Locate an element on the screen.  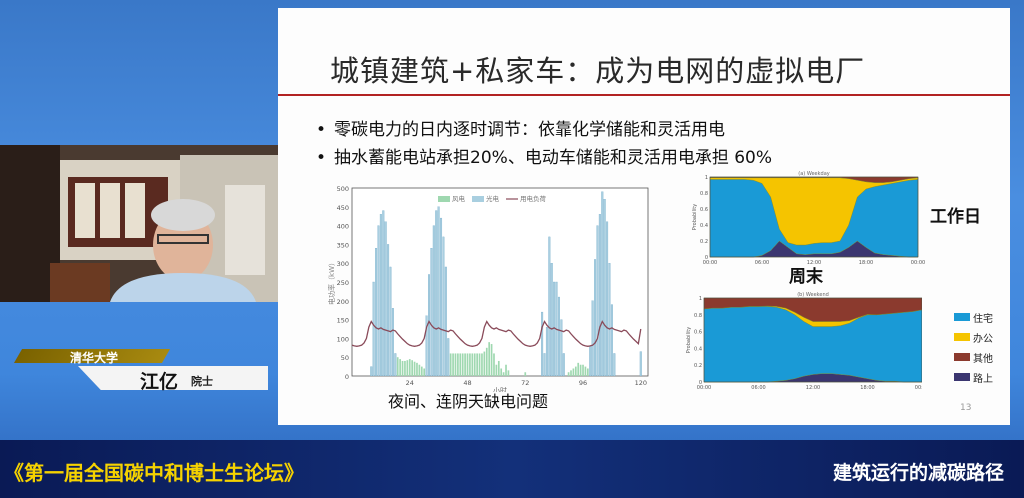
x-tick-label: 24 is located at coordinates (410, 383).